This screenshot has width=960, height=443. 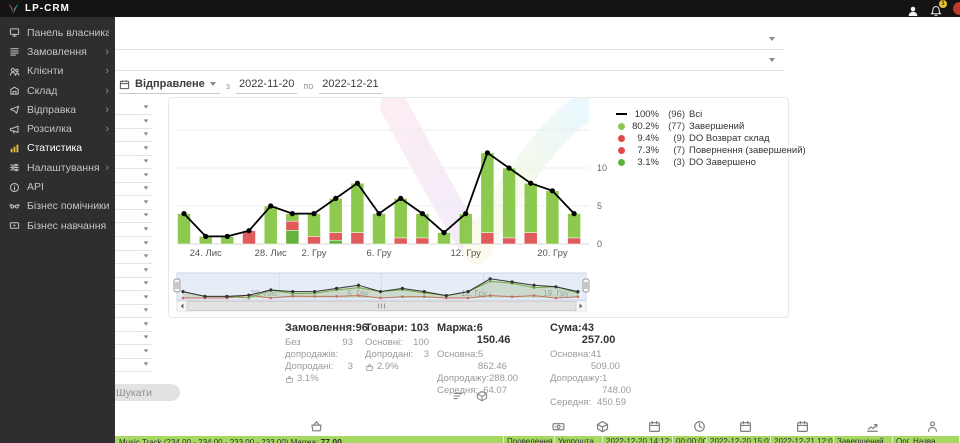 I want to click on support-icon, so click(x=956, y=8).